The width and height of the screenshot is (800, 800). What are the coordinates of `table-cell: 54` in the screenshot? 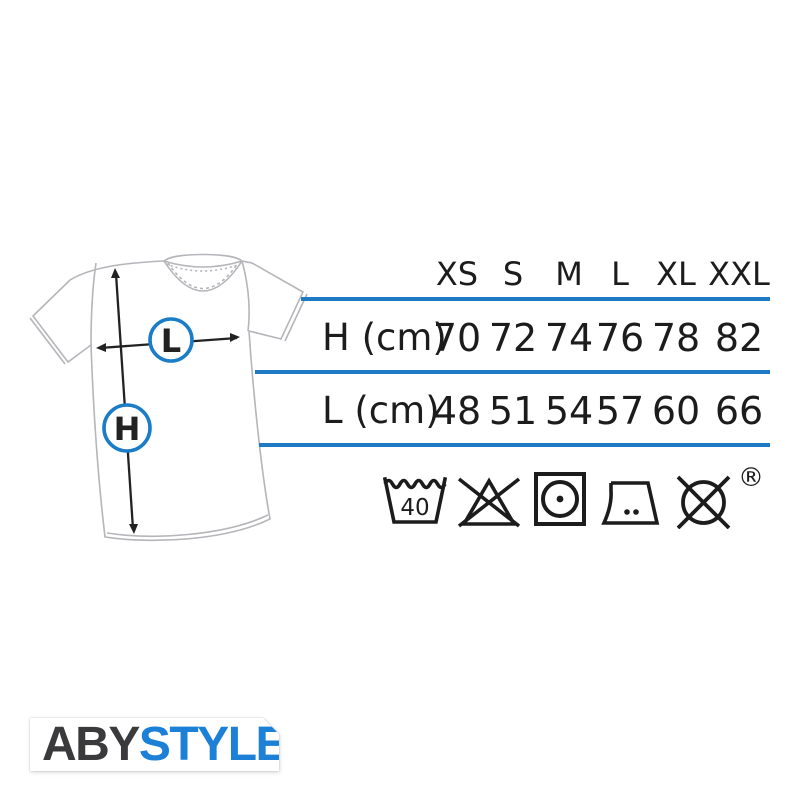 It's located at (569, 411).